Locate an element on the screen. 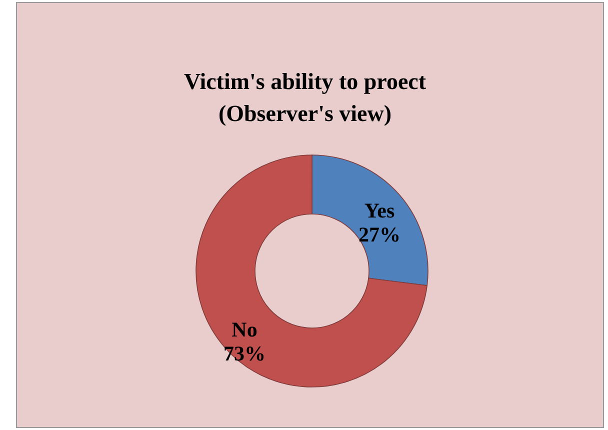 Image resolution: width=608 pixels, height=430 pixels. slice-label: Yes is located at coordinates (379, 210).